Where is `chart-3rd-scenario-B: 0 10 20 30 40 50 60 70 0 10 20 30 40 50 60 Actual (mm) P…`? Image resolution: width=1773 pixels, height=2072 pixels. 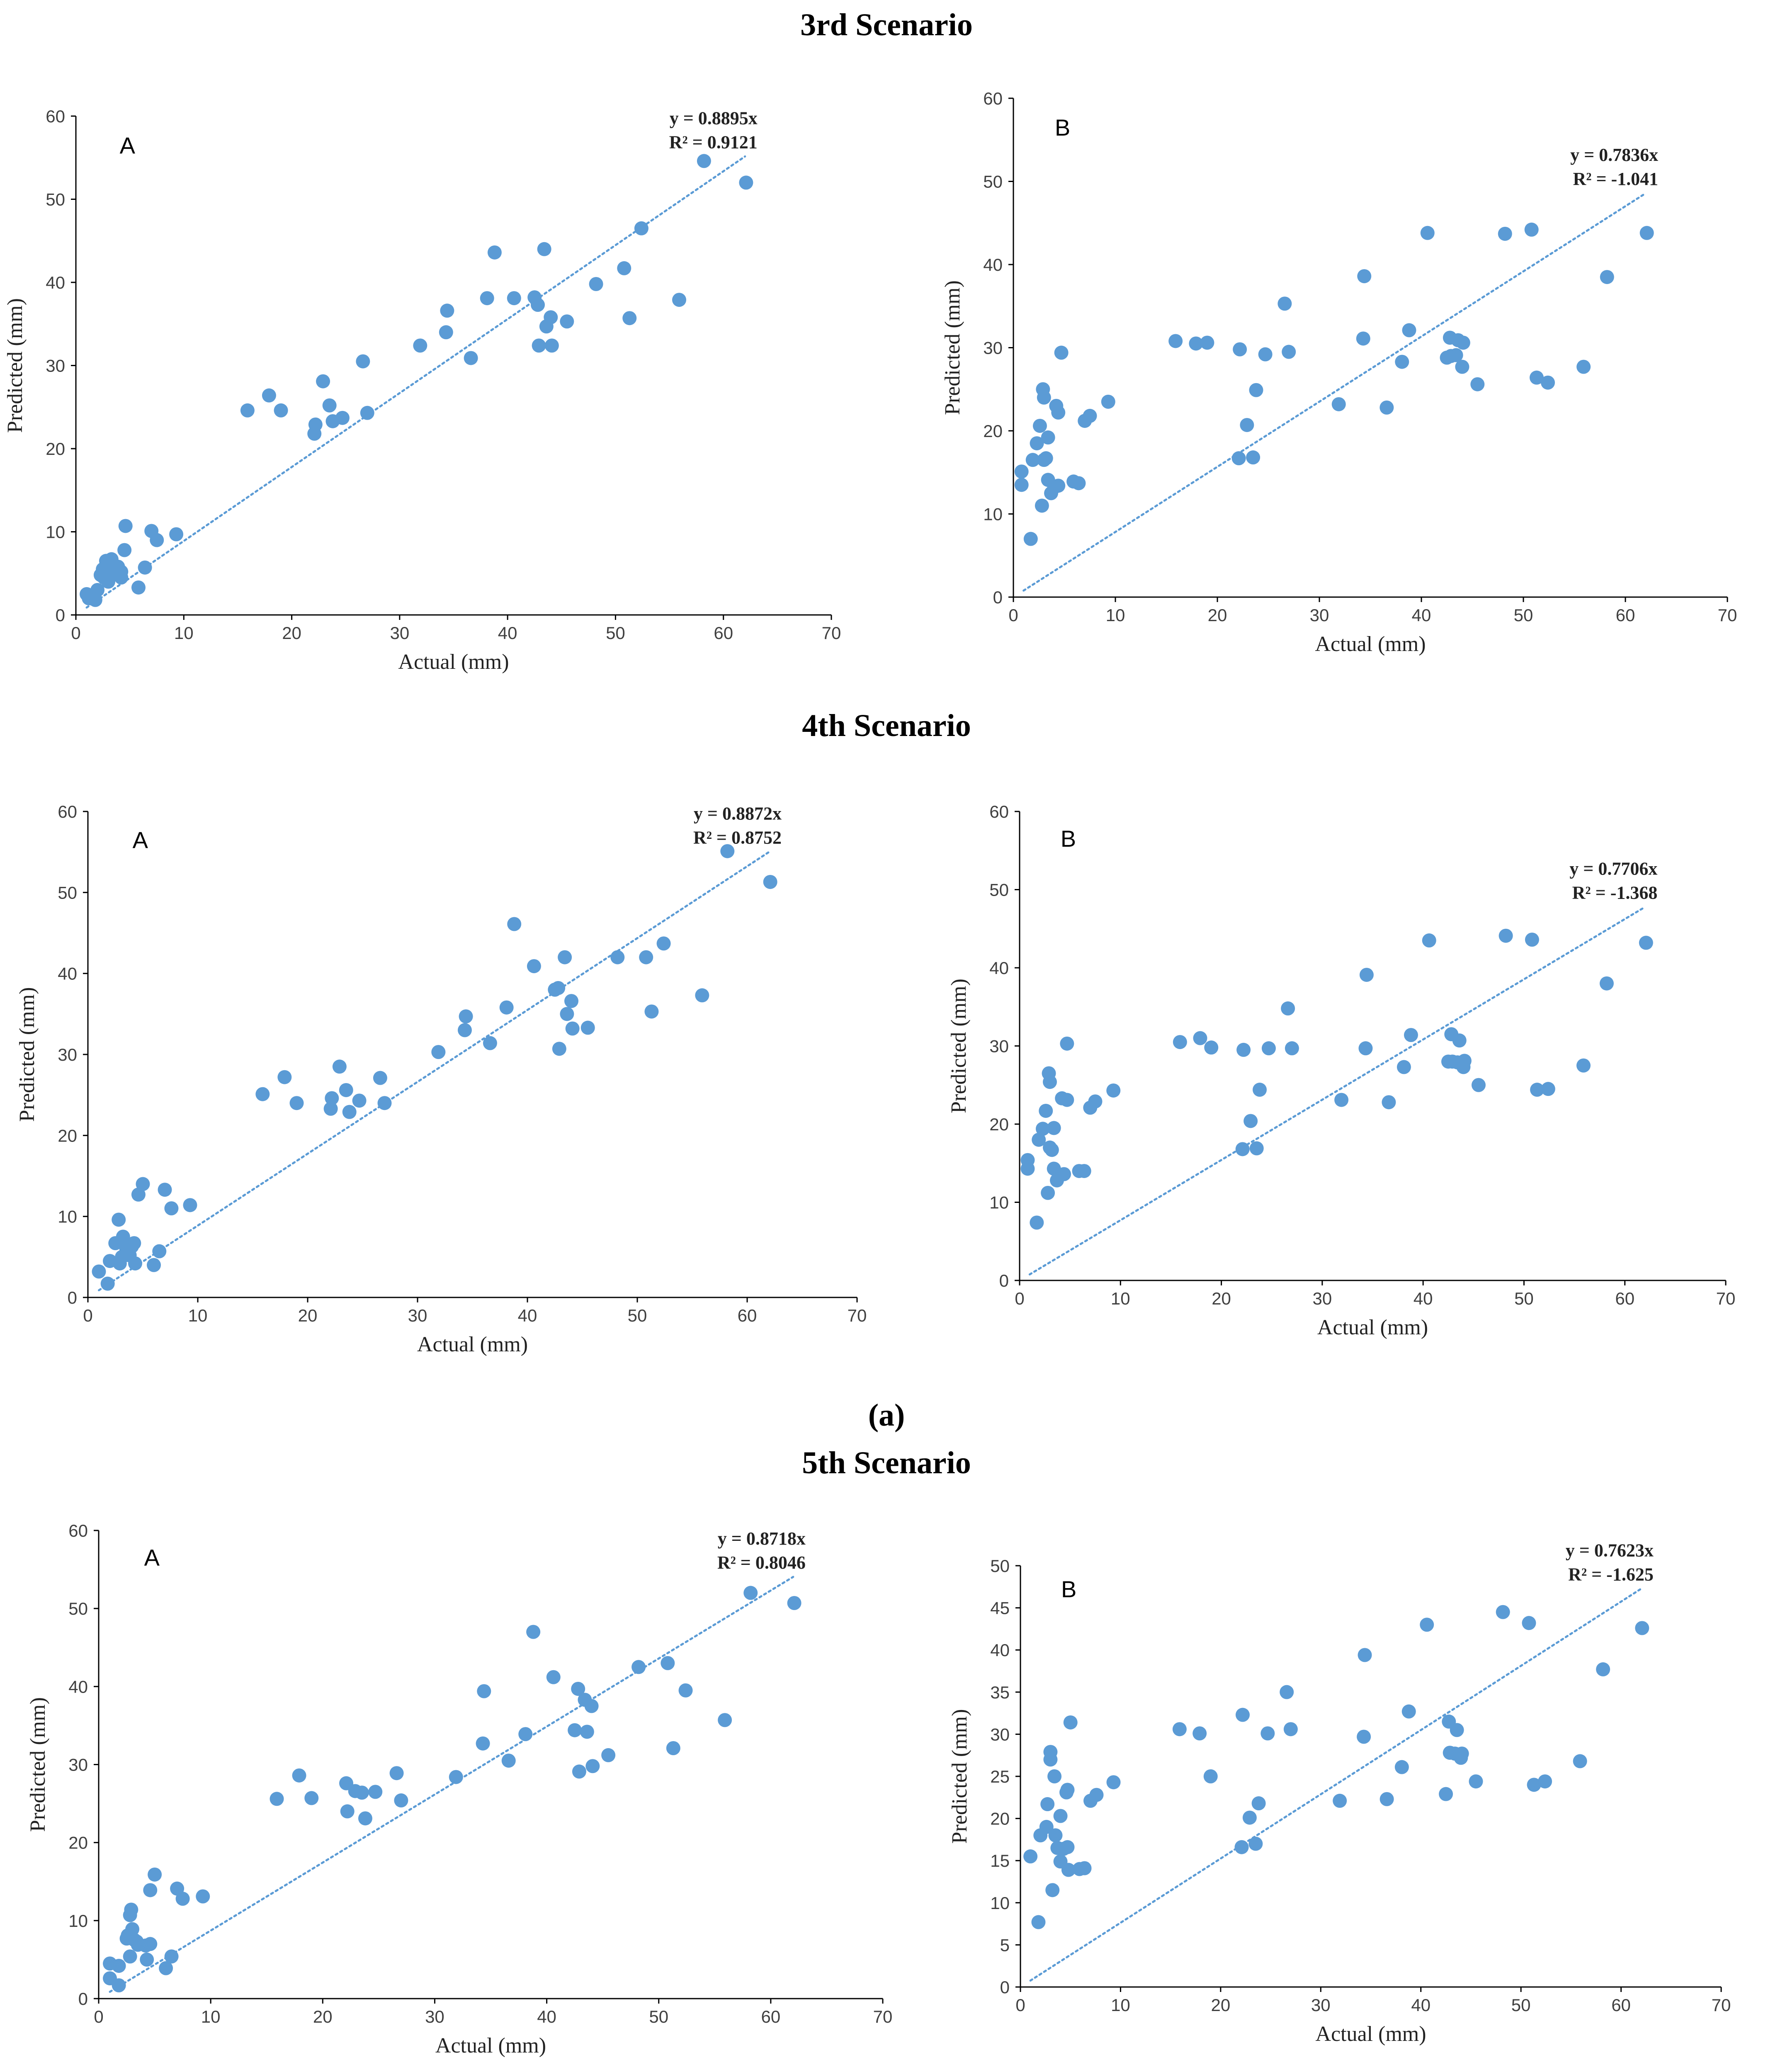
chart-3rd-scenario-B: 0 10 20 30 40 50 60 70 0 10 20 30 40 50 60 Actual (mm) P… is located at coordinates (1339, 372).